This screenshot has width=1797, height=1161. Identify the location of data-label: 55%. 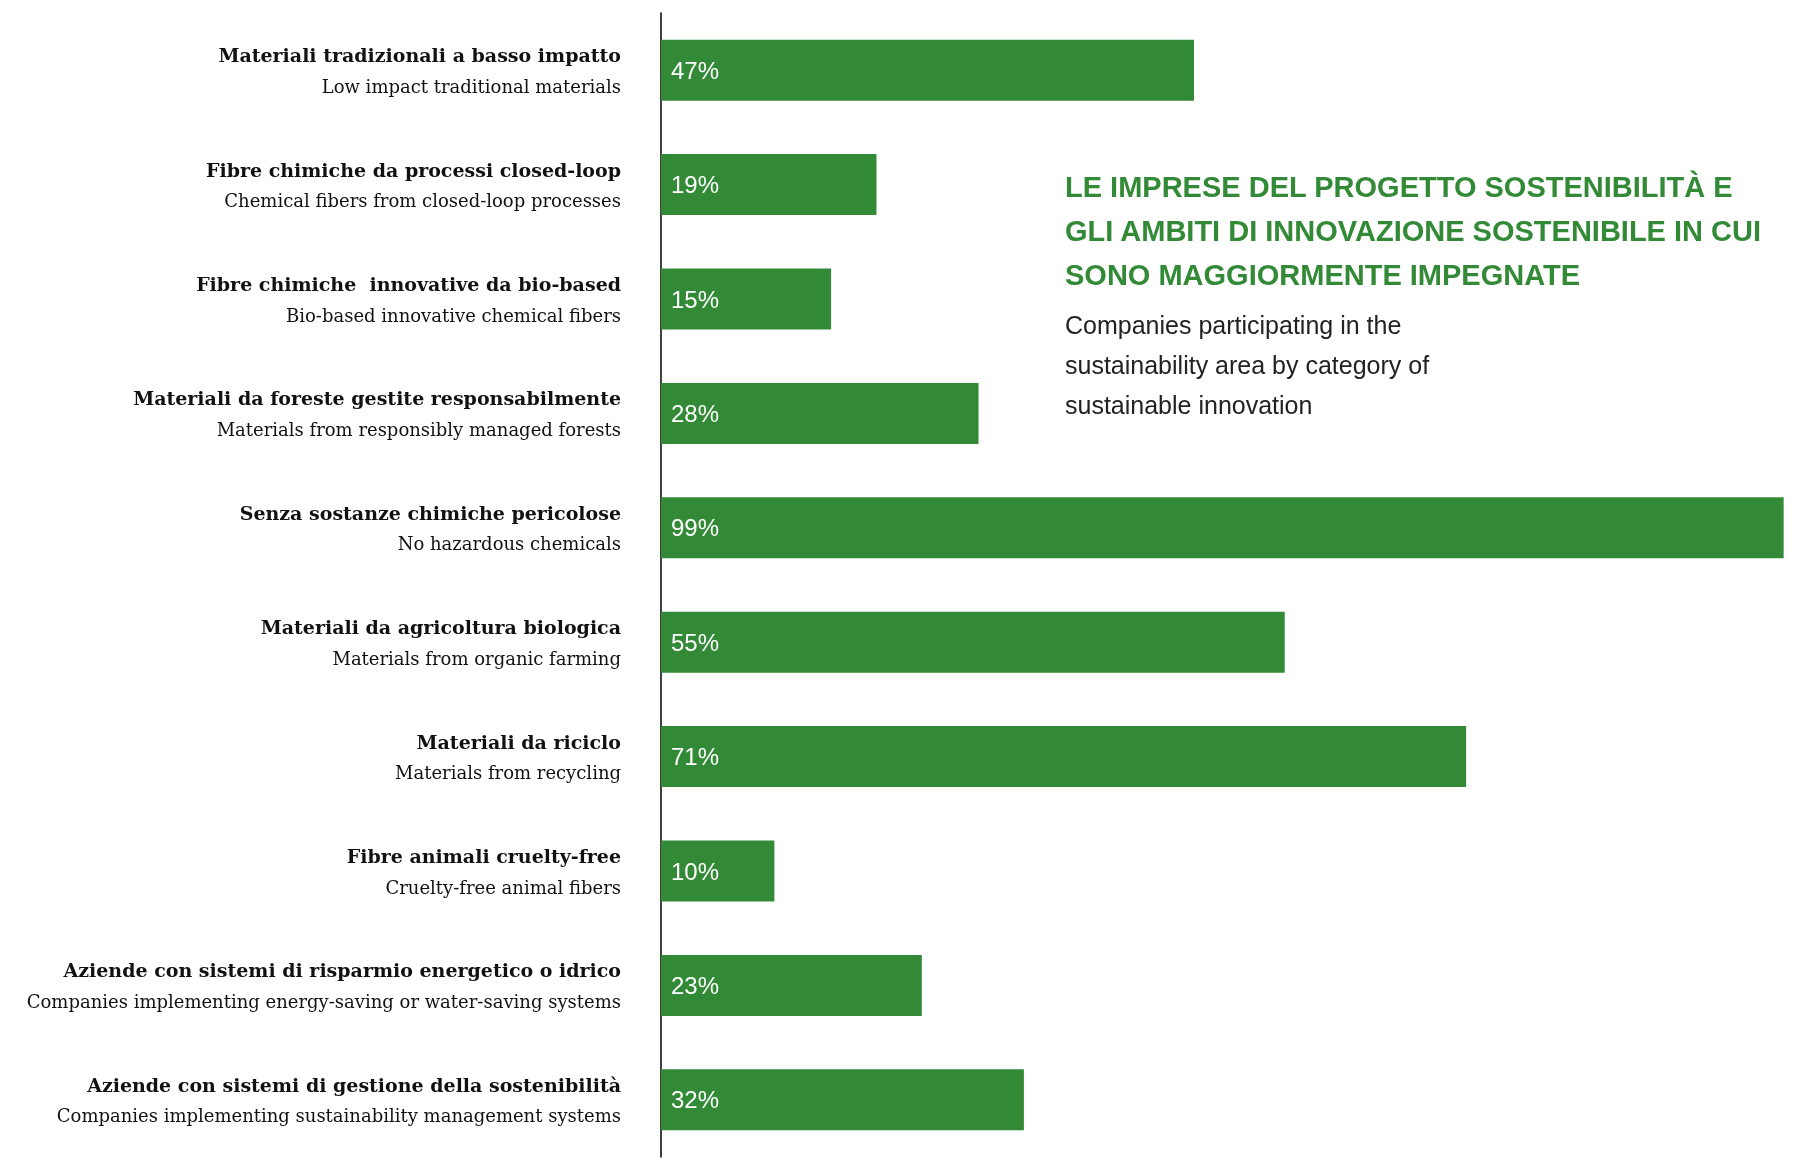
(695, 642).